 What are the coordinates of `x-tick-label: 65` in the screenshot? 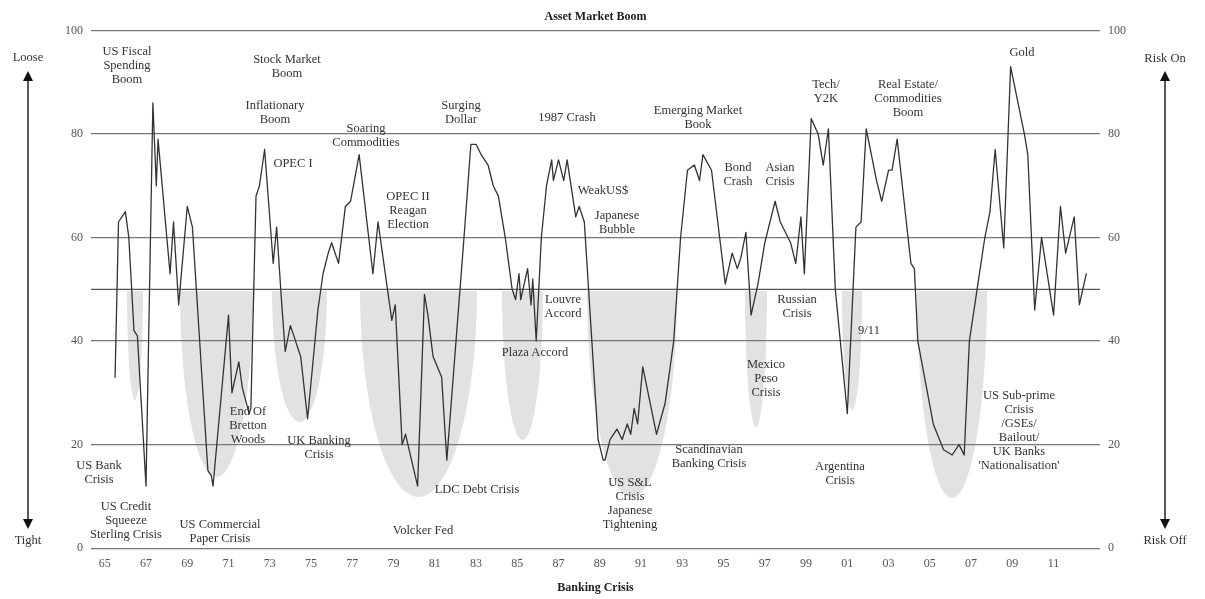 It's located at (104, 562).